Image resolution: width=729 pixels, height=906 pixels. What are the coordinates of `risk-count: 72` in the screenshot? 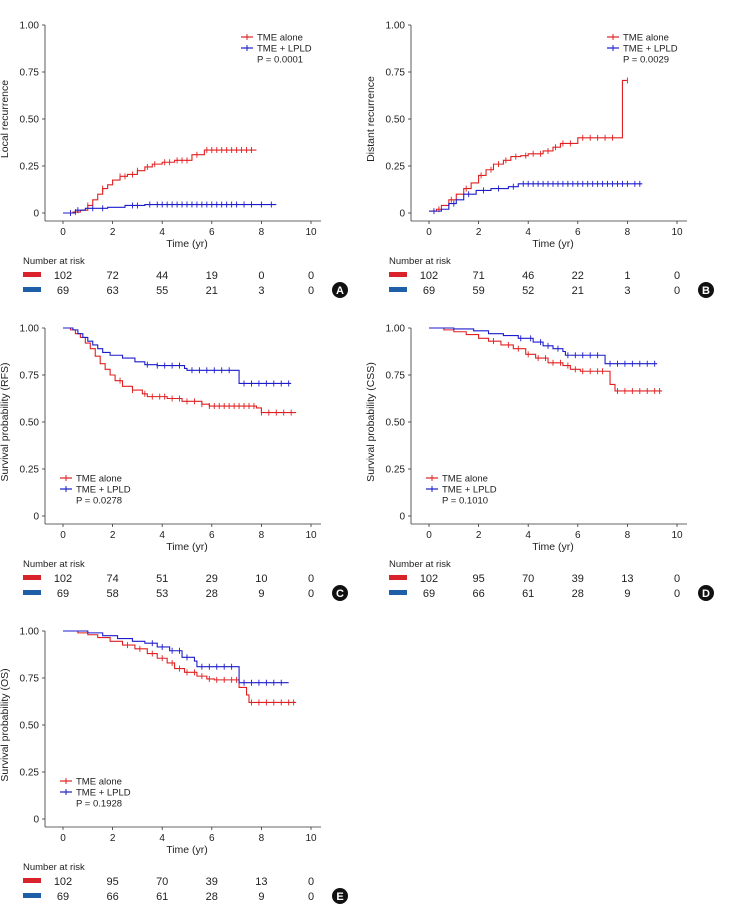 It's located at (112, 276).